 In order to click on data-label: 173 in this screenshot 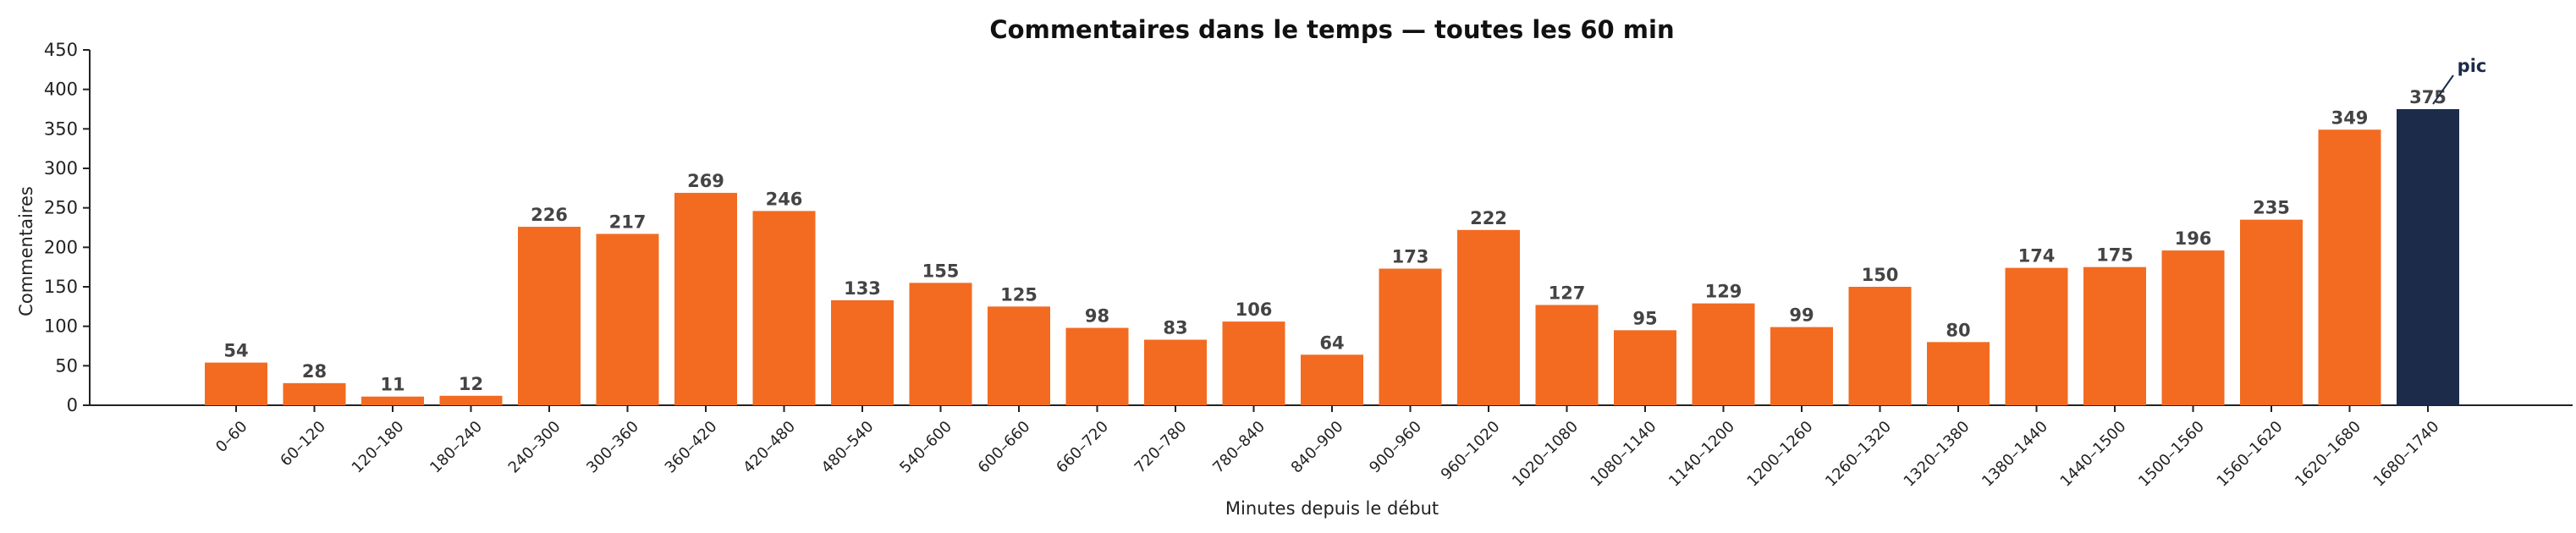, I will do `click(1410, 257)`.